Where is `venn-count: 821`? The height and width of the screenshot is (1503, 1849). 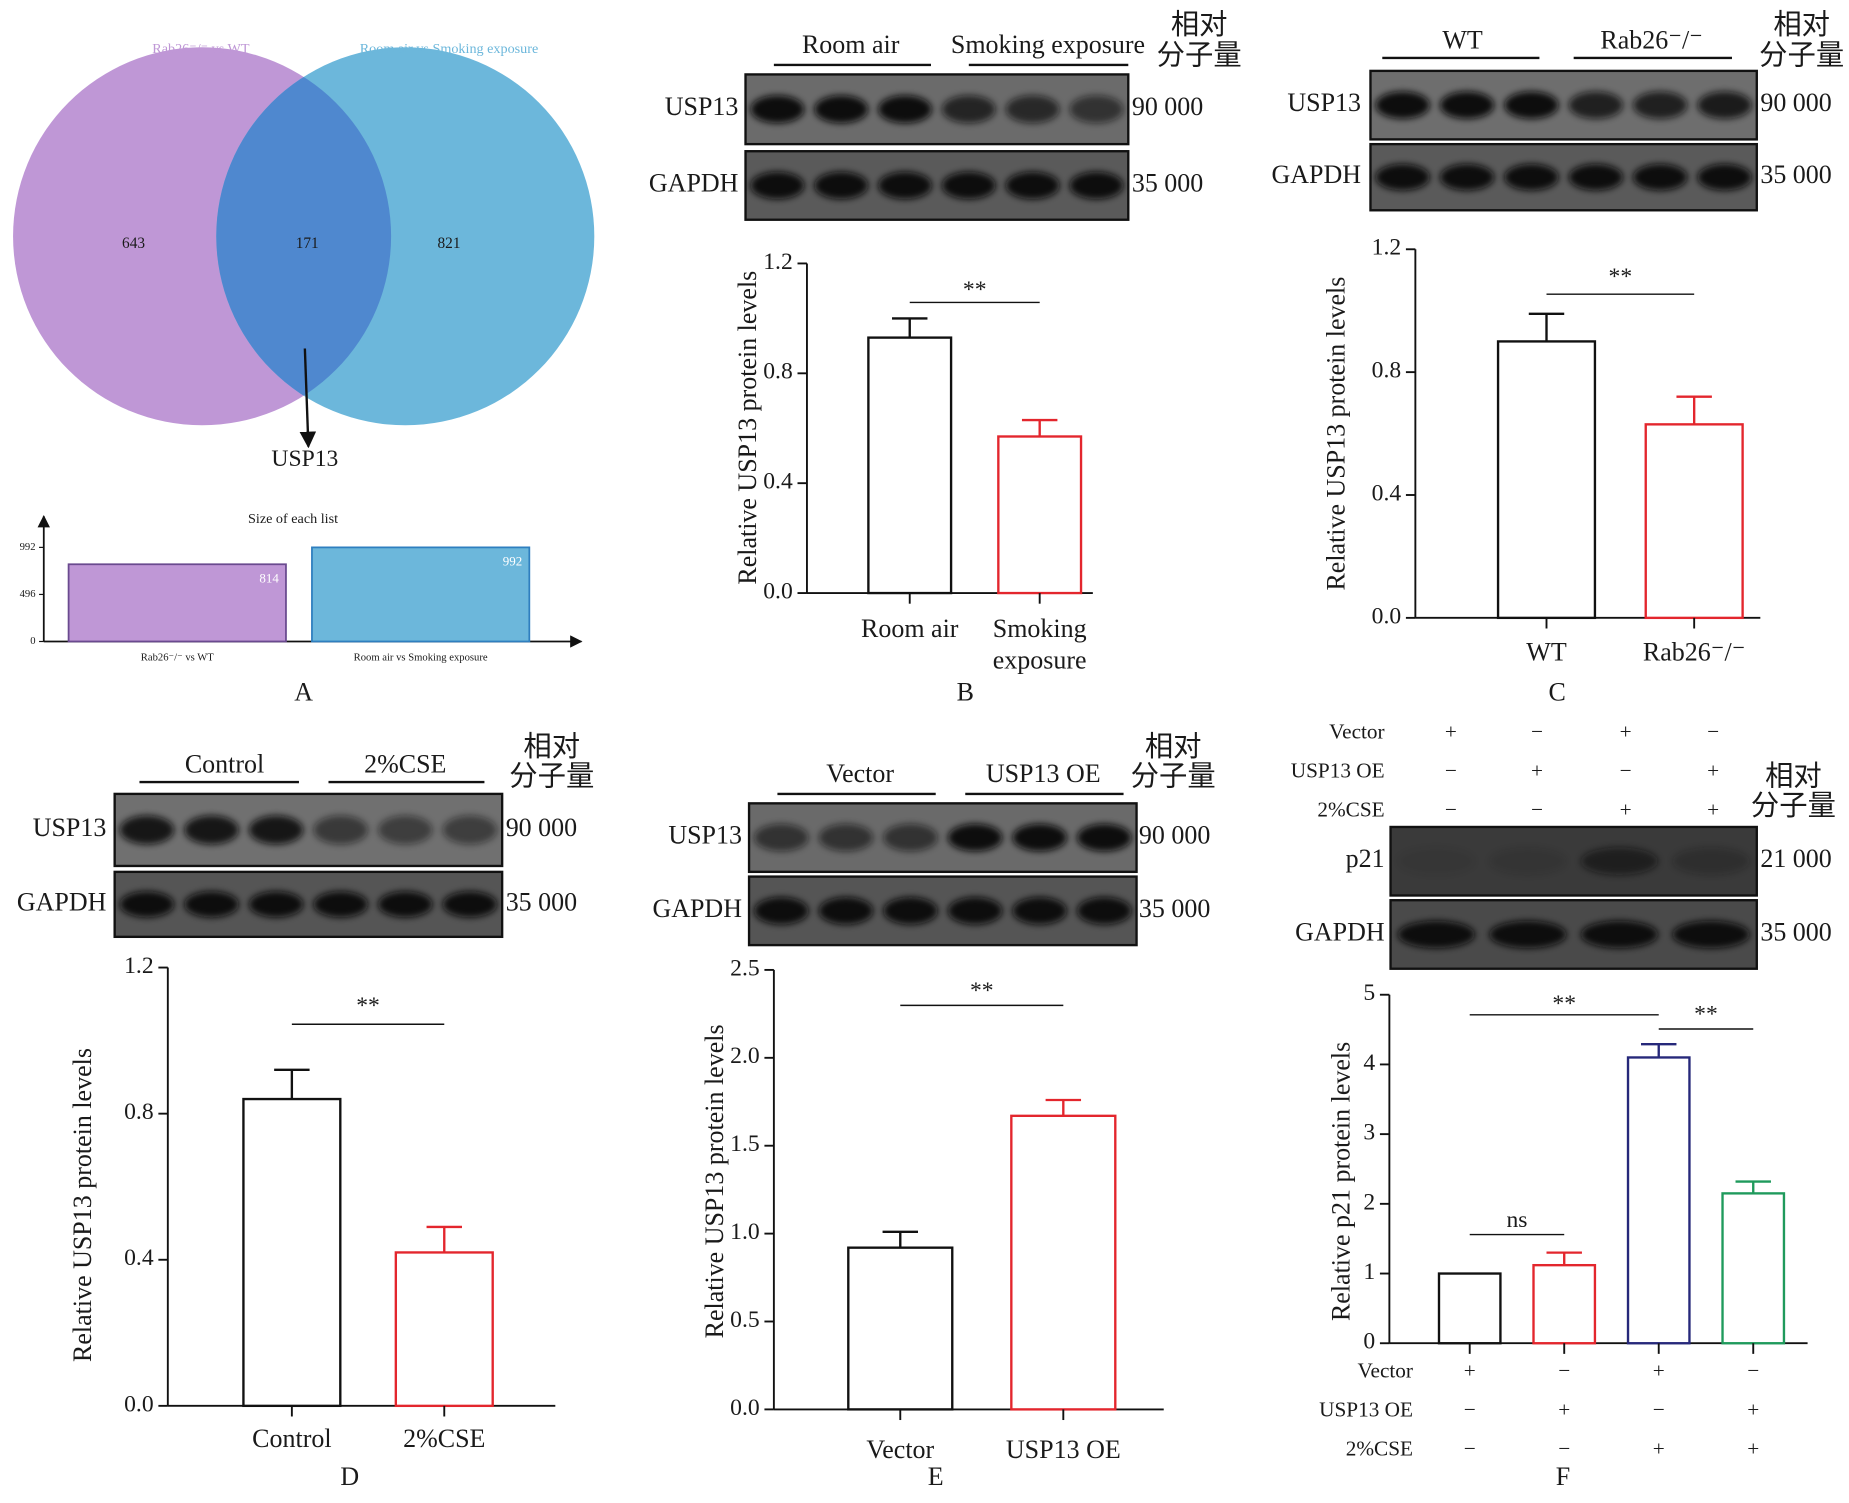 venn-count: 821 is located at coordinates (448, 243).